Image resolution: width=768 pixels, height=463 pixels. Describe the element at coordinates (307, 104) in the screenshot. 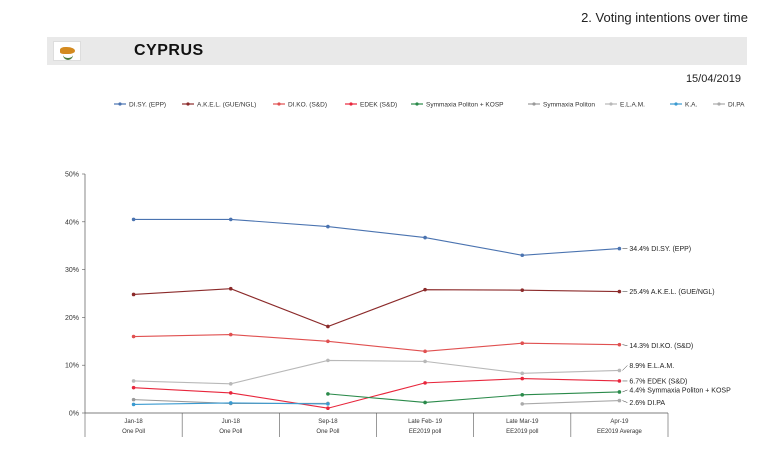

I see `legend-label: DI.KO. (S&D)` at that location.